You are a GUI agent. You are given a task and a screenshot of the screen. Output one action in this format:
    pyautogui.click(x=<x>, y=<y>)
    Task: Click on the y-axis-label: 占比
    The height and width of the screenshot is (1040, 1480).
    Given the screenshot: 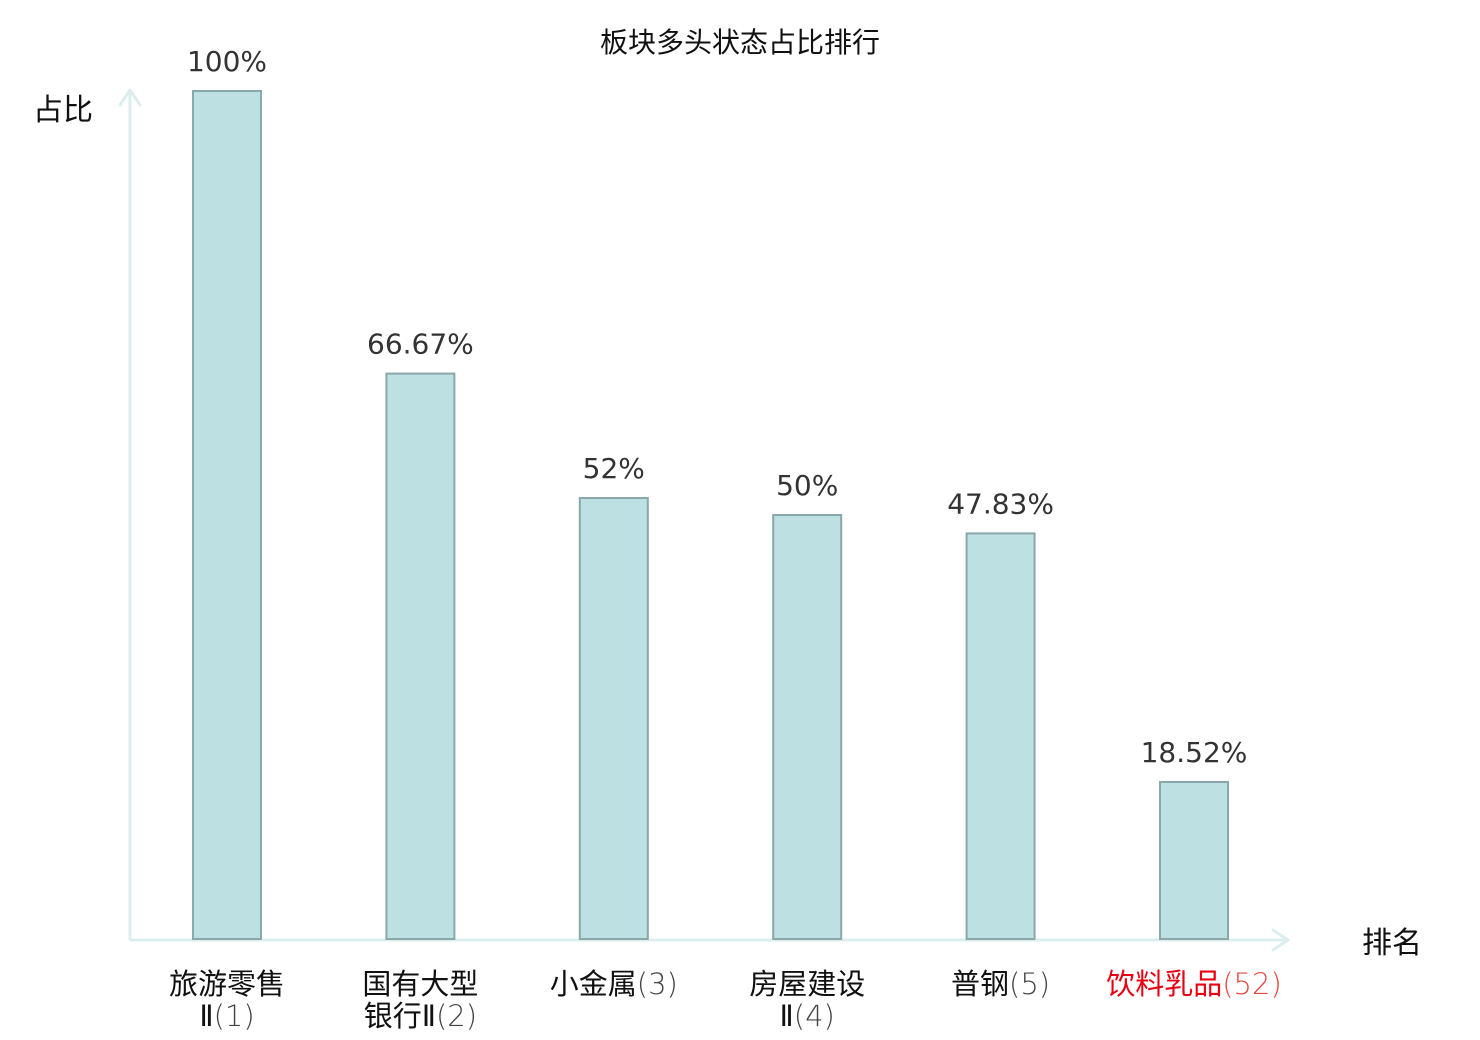 What is the action you would take?
    pyautogui.click(x=63, y=110)
    